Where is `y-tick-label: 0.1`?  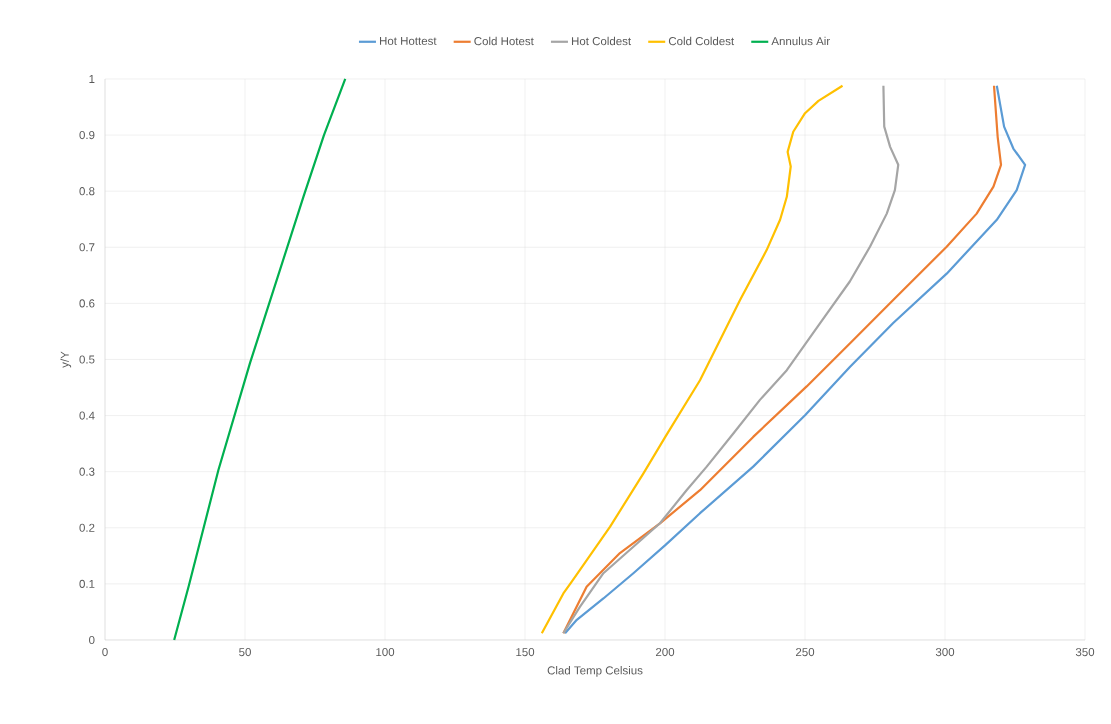 y-tick-label: 0.1 is located at coordinates (87, 583).